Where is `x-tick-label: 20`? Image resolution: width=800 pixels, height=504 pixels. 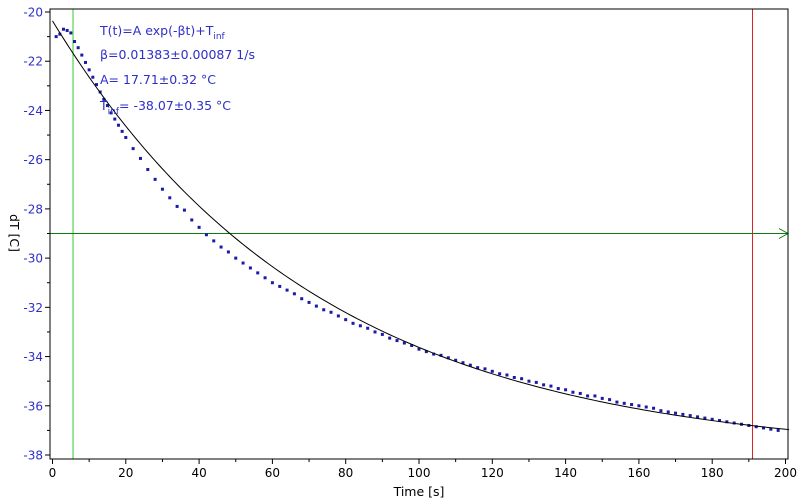
x-tick-label: 20 is located at coordinates (125, 473).